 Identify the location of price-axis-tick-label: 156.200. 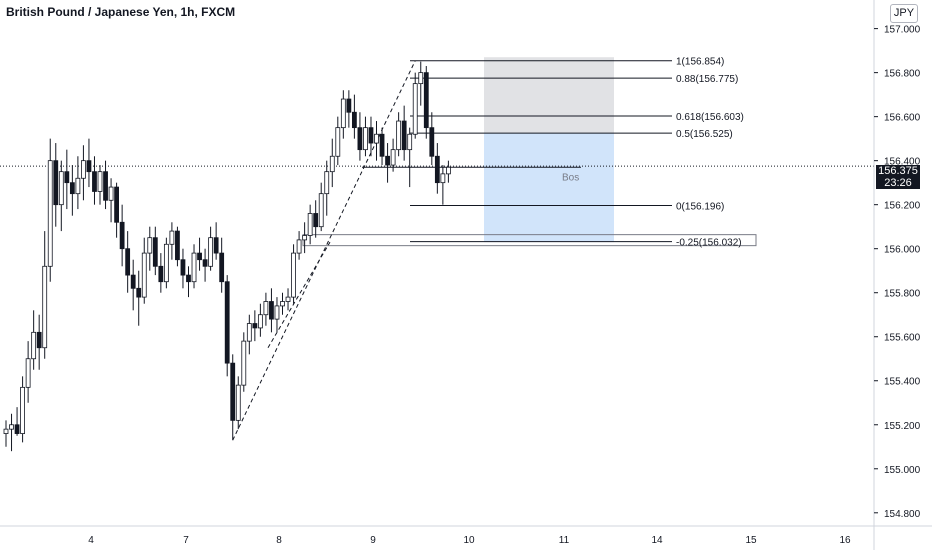
(902, 206).